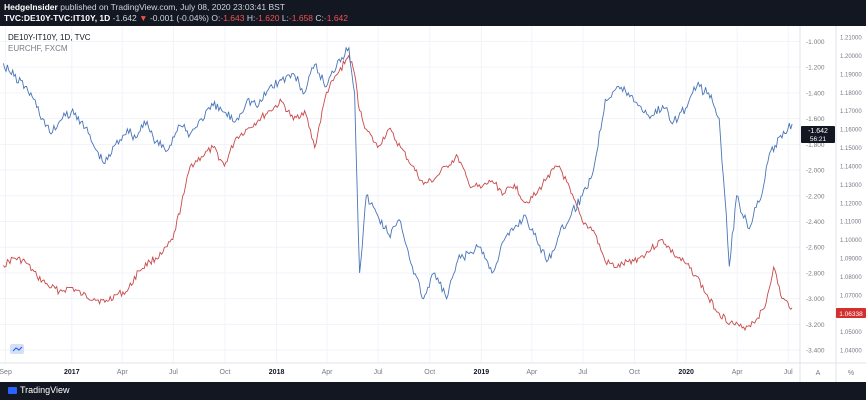 Image resolution: width=866 pixels, height=400 pixels. I want to click on right-axis-tick-label: 1.19000, so click(851, 75).